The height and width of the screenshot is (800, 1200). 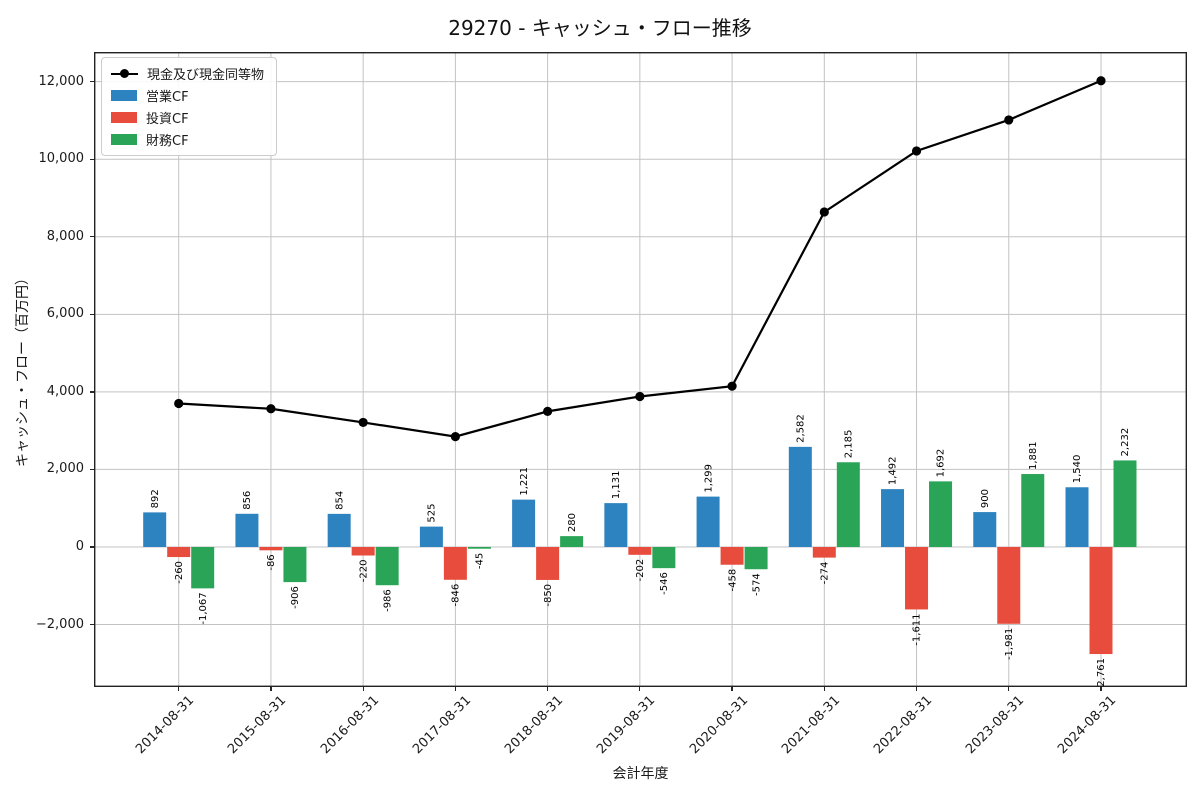 I want to click on legend: 現金及び現金同等物 営業CF 投資CF 財務CF, so click(x=189, y=106).